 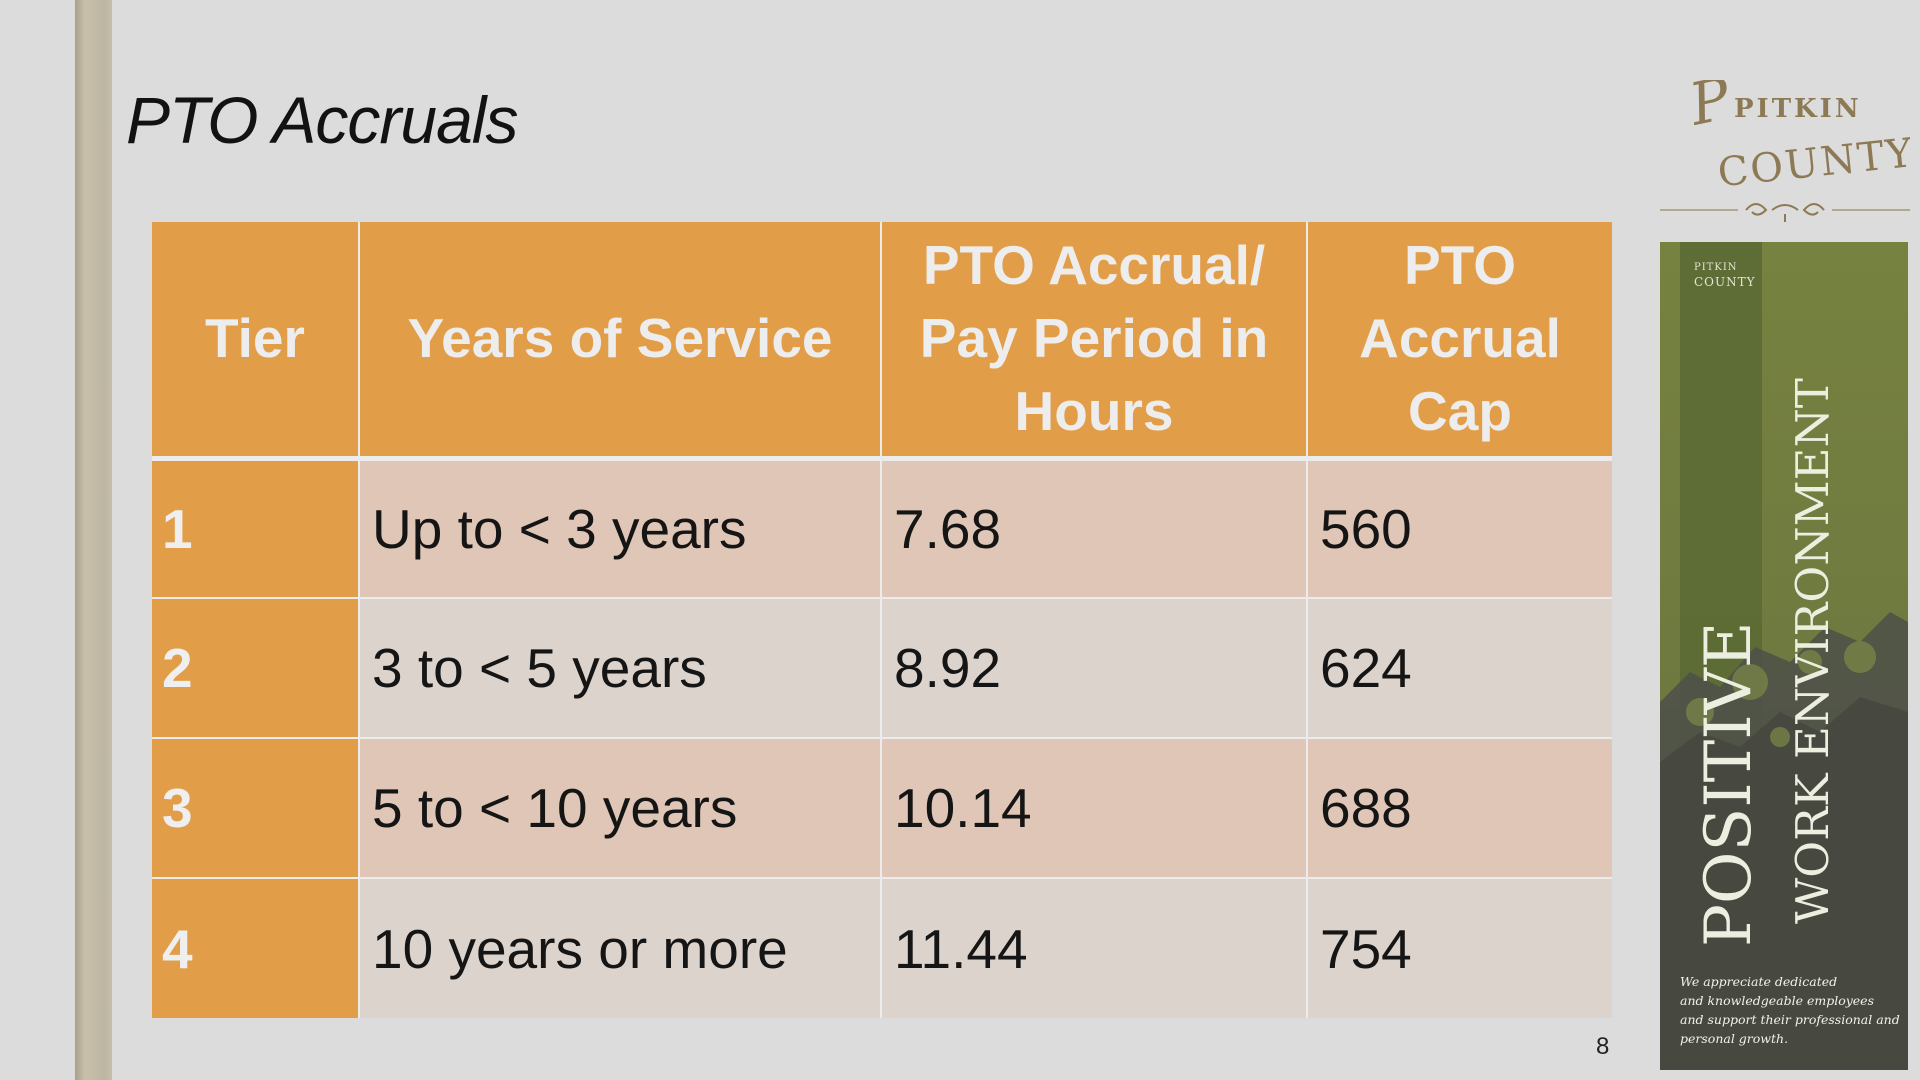 I want to click on banner-artwork: PITKIN COUNTY POSITIVE WORK ENVIRONMENT, so click(x=1784, y=656).